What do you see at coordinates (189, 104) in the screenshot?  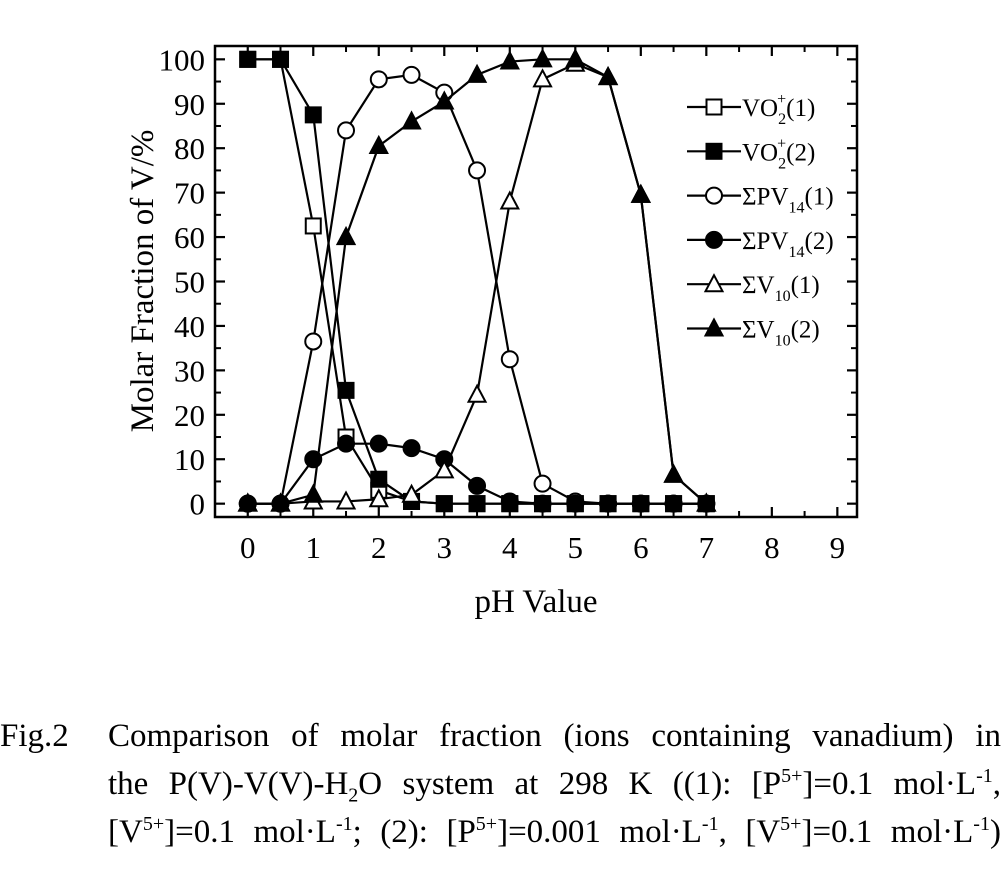 I see `y-tick-label: 90` at bounding box center [189, 104].